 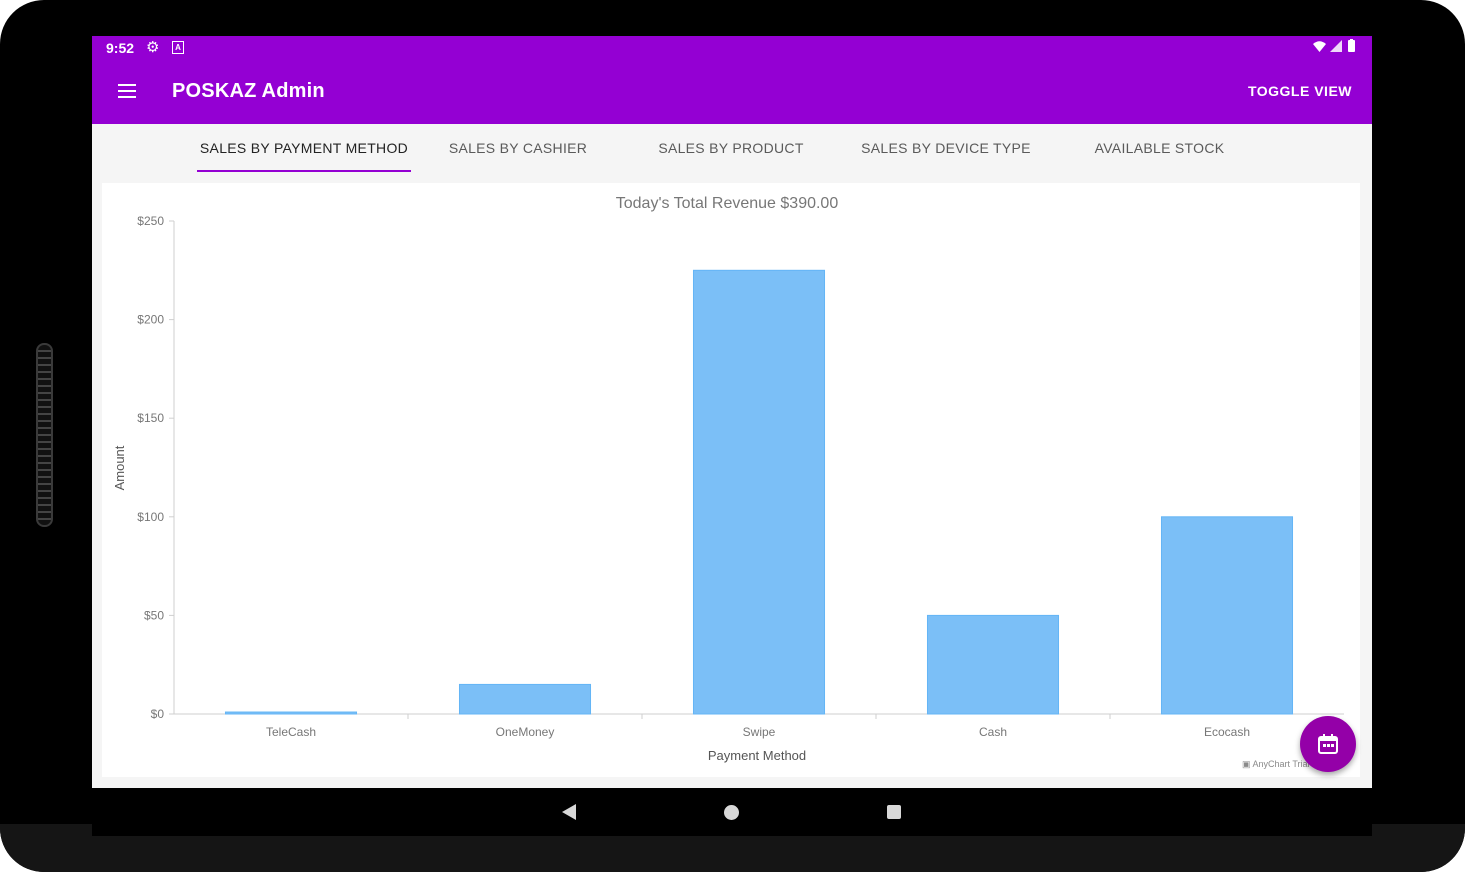 What do you see at coordinates (732, 48) in the screenshot?
I see `status-bar: 9:52 ⚙ A` at bounding box center [732, 48].